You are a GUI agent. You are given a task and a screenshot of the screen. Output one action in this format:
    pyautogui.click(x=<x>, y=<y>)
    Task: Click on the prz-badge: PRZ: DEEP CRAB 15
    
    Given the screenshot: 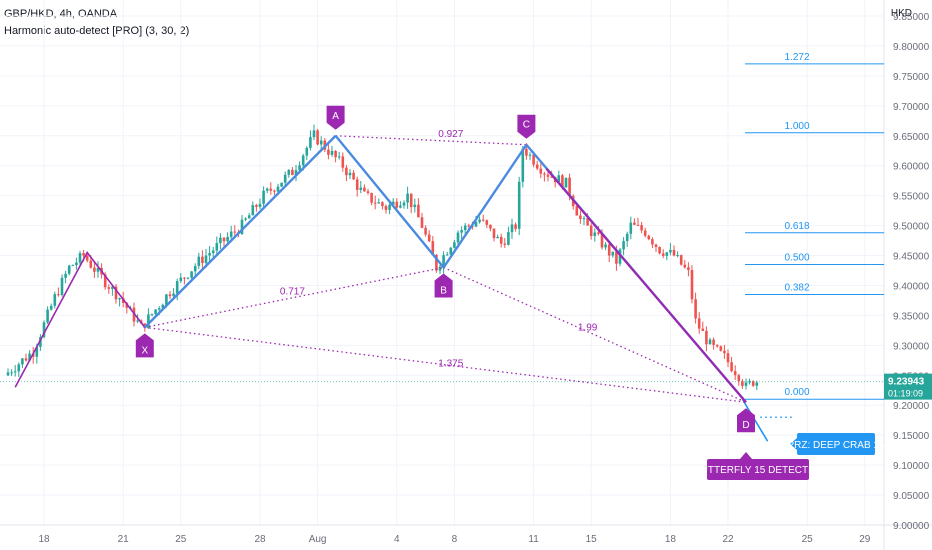 What is the action you would take?
    pyautogui.click(x=836, y=444)
    